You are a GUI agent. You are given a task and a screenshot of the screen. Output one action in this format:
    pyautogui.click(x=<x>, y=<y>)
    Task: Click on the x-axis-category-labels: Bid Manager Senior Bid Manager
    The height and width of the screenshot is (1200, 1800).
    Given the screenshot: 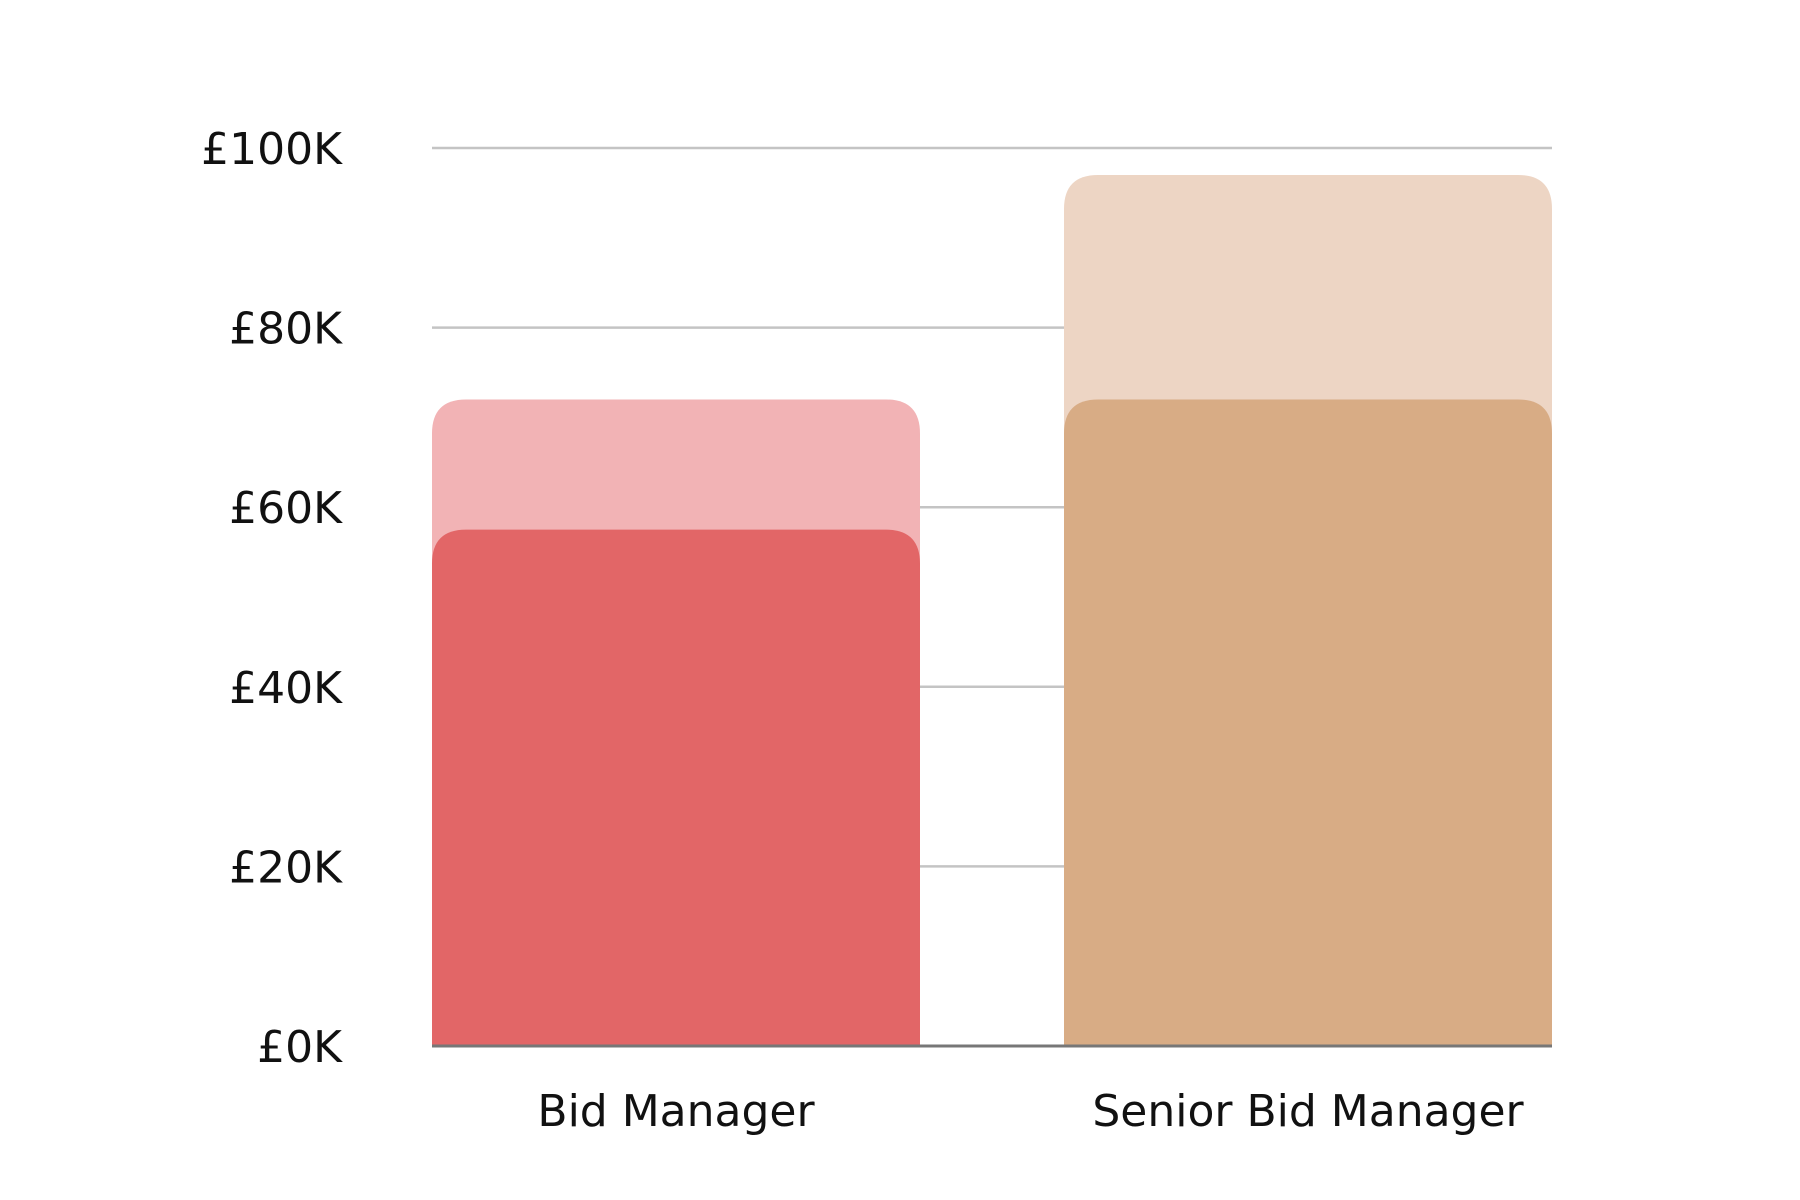 What is the action you would take?
    pyautogui.click(x=1030, y=1111)
    